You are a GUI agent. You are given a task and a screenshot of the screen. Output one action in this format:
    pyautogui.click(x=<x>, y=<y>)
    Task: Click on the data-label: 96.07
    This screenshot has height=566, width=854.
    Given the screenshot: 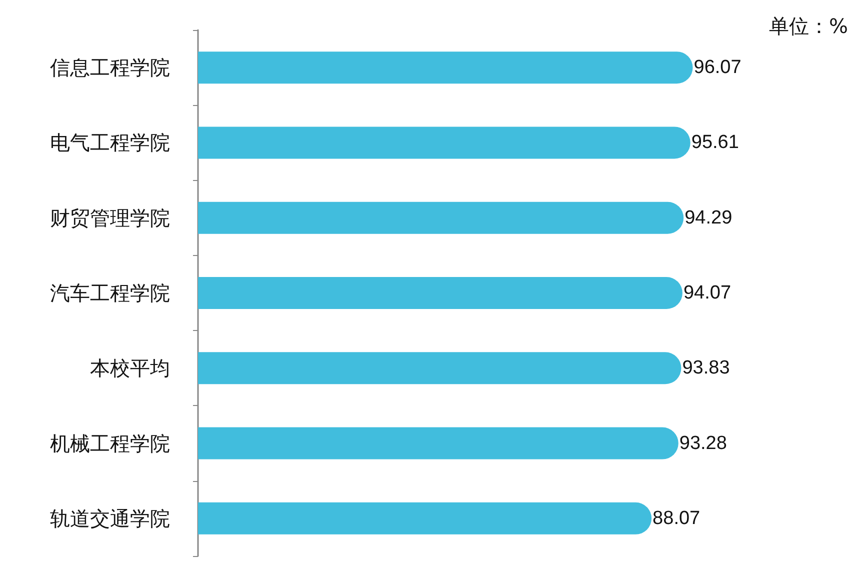 What is the action you would take?
    pyautogui.click(x=718, y=67)
    